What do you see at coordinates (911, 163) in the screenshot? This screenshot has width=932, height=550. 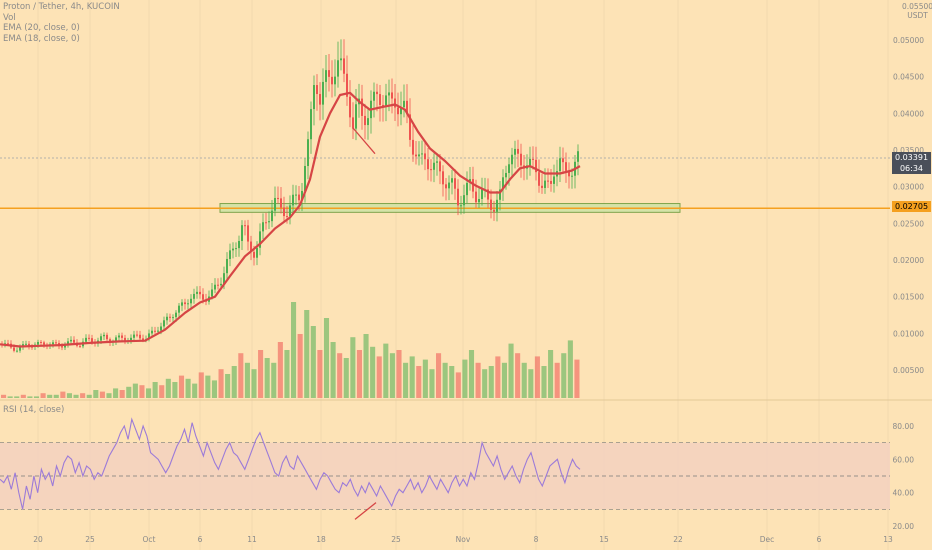 I see `last-price-tag: 0.03391 06:34` at bounding box center [911, 163].